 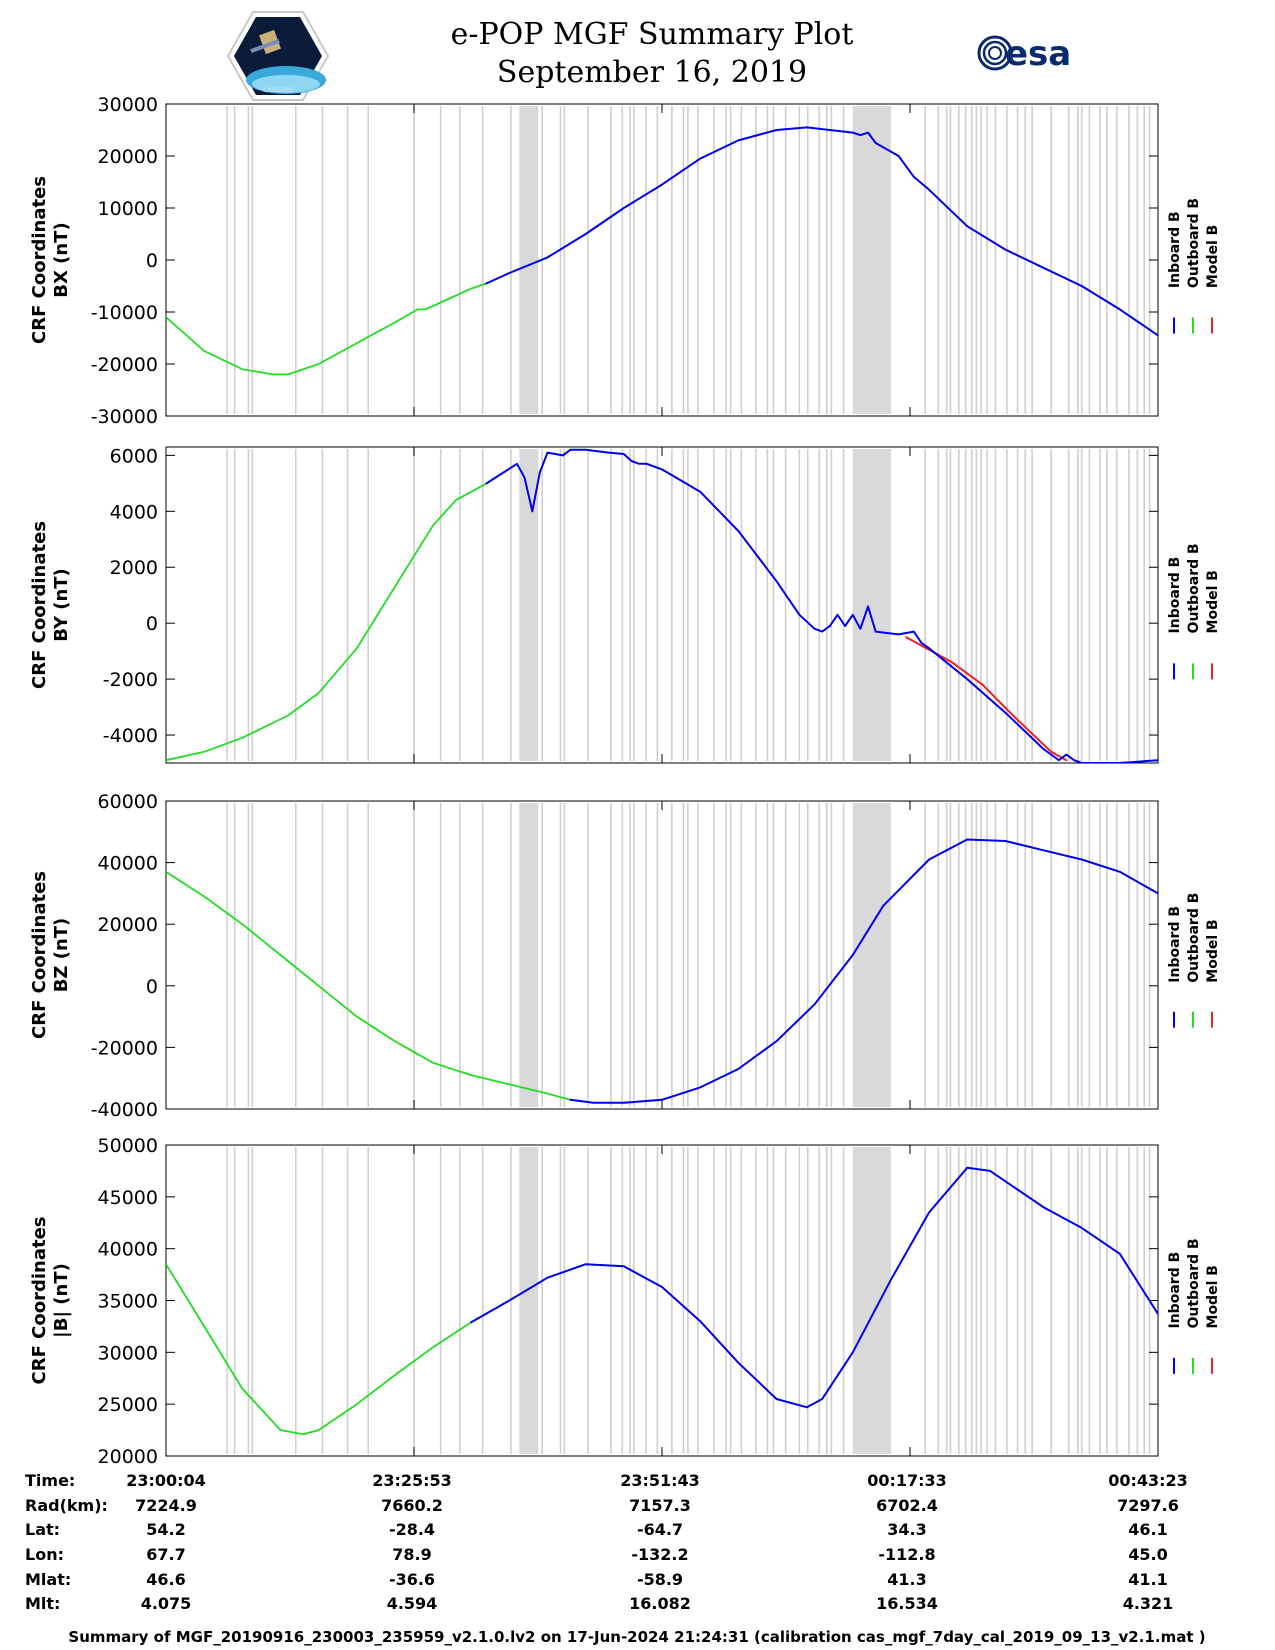 I want to click on plot-title: e-POP MGF Summary Plot, so click(x=652, y=34).